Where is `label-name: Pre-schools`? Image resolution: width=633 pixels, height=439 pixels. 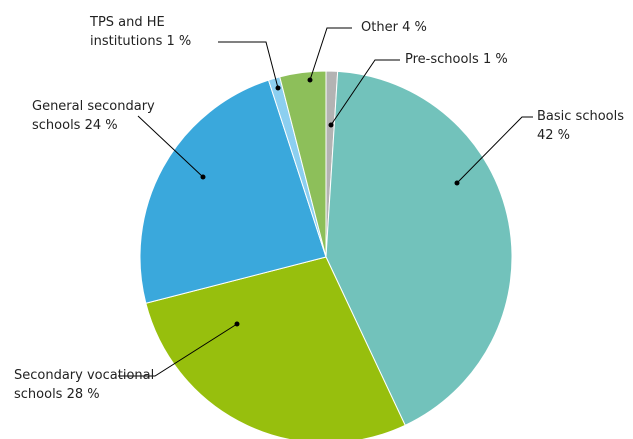 label-name: Pre-schools is located at coordinates (442, 59).